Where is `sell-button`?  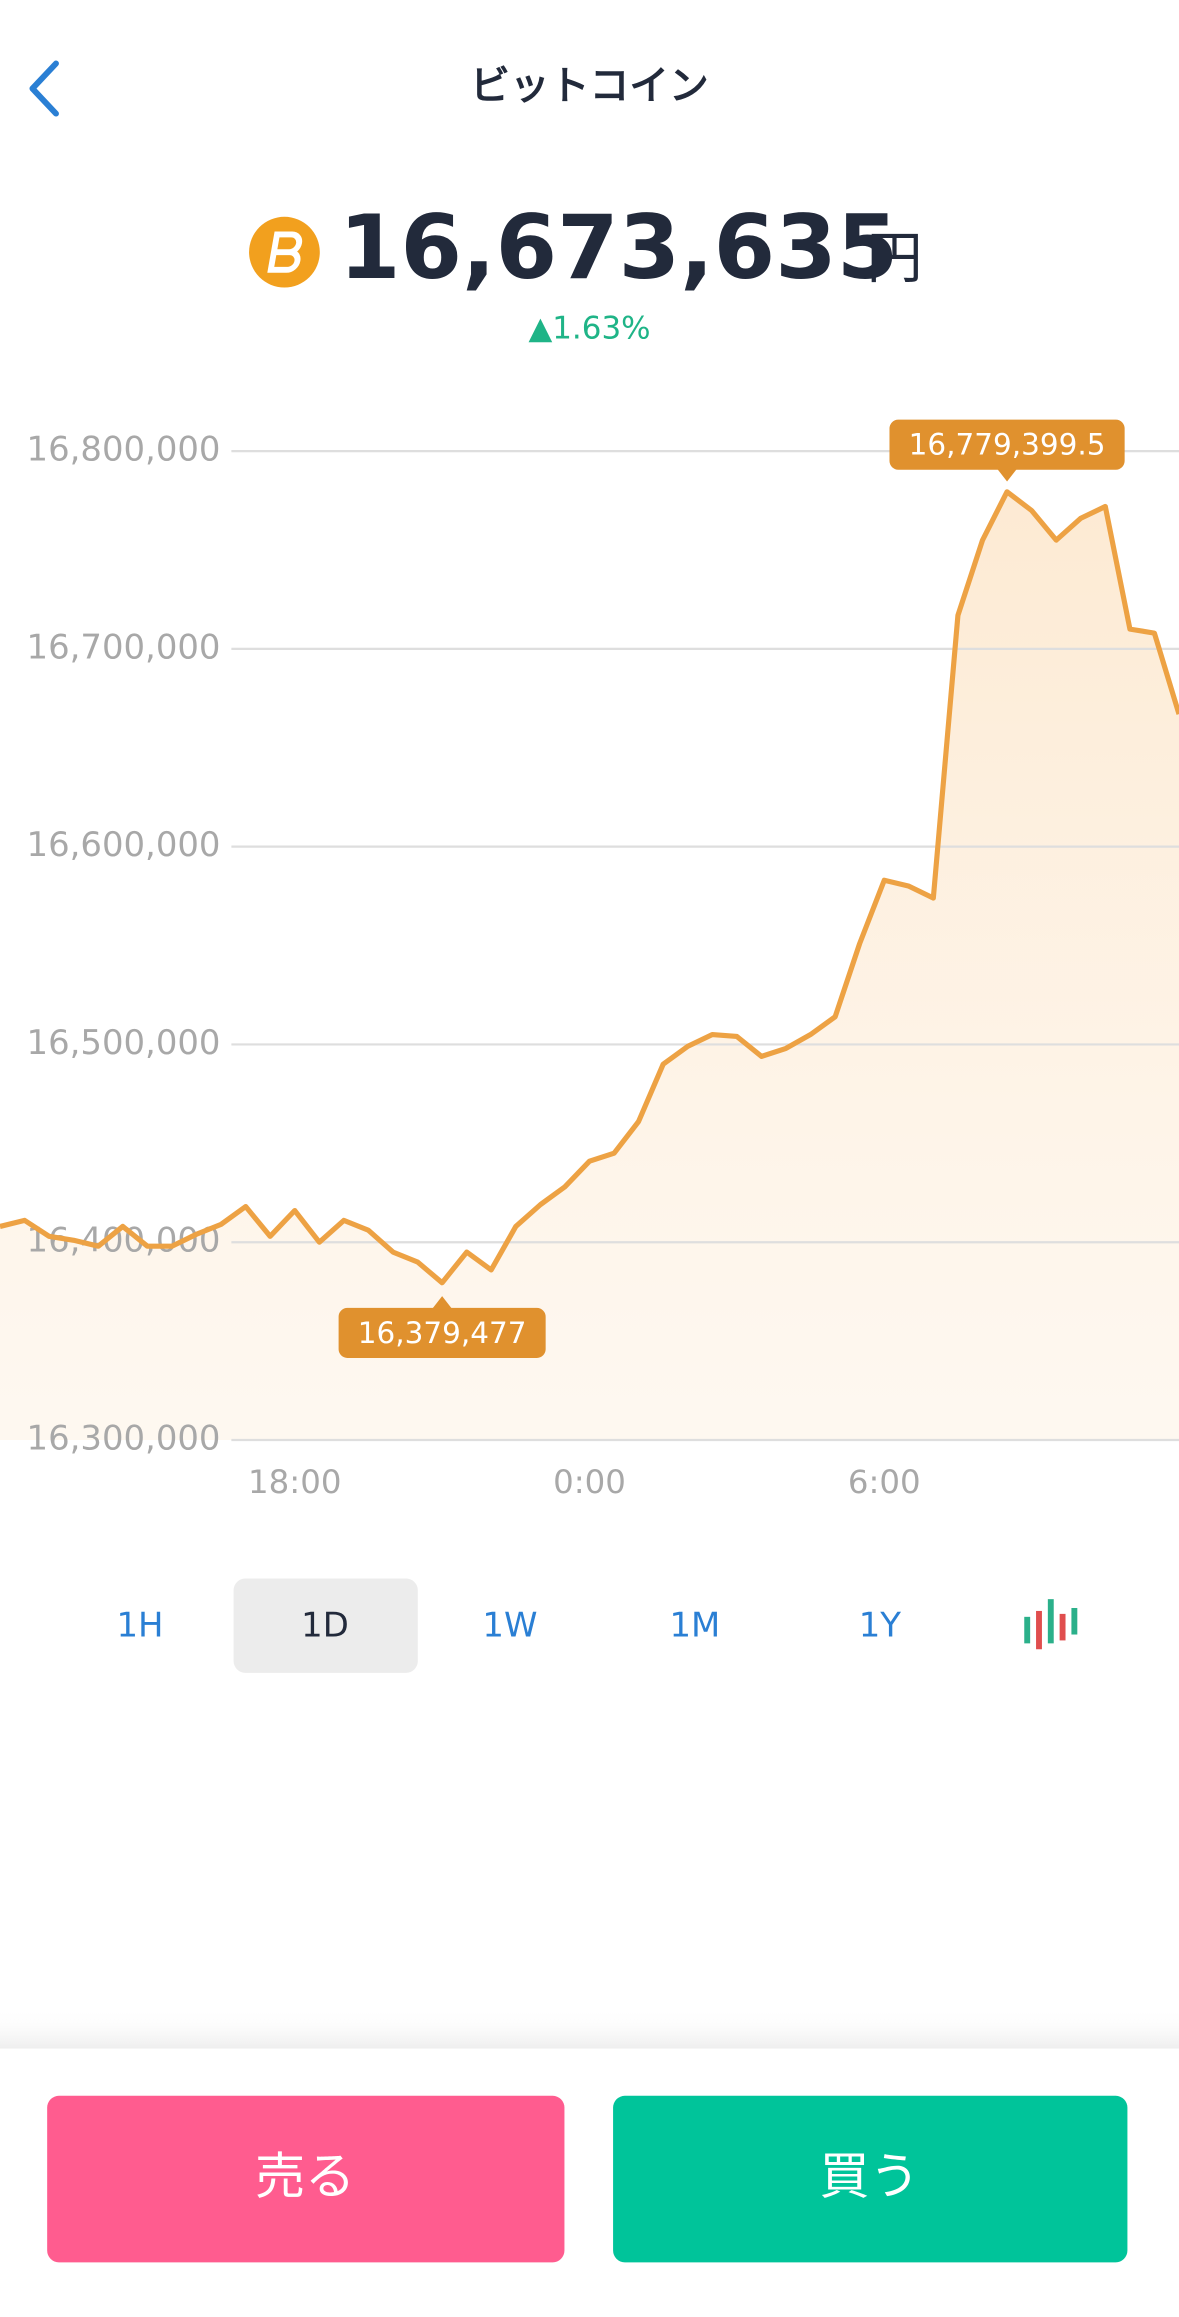
sell-button is located at coordinates (306, 2179).